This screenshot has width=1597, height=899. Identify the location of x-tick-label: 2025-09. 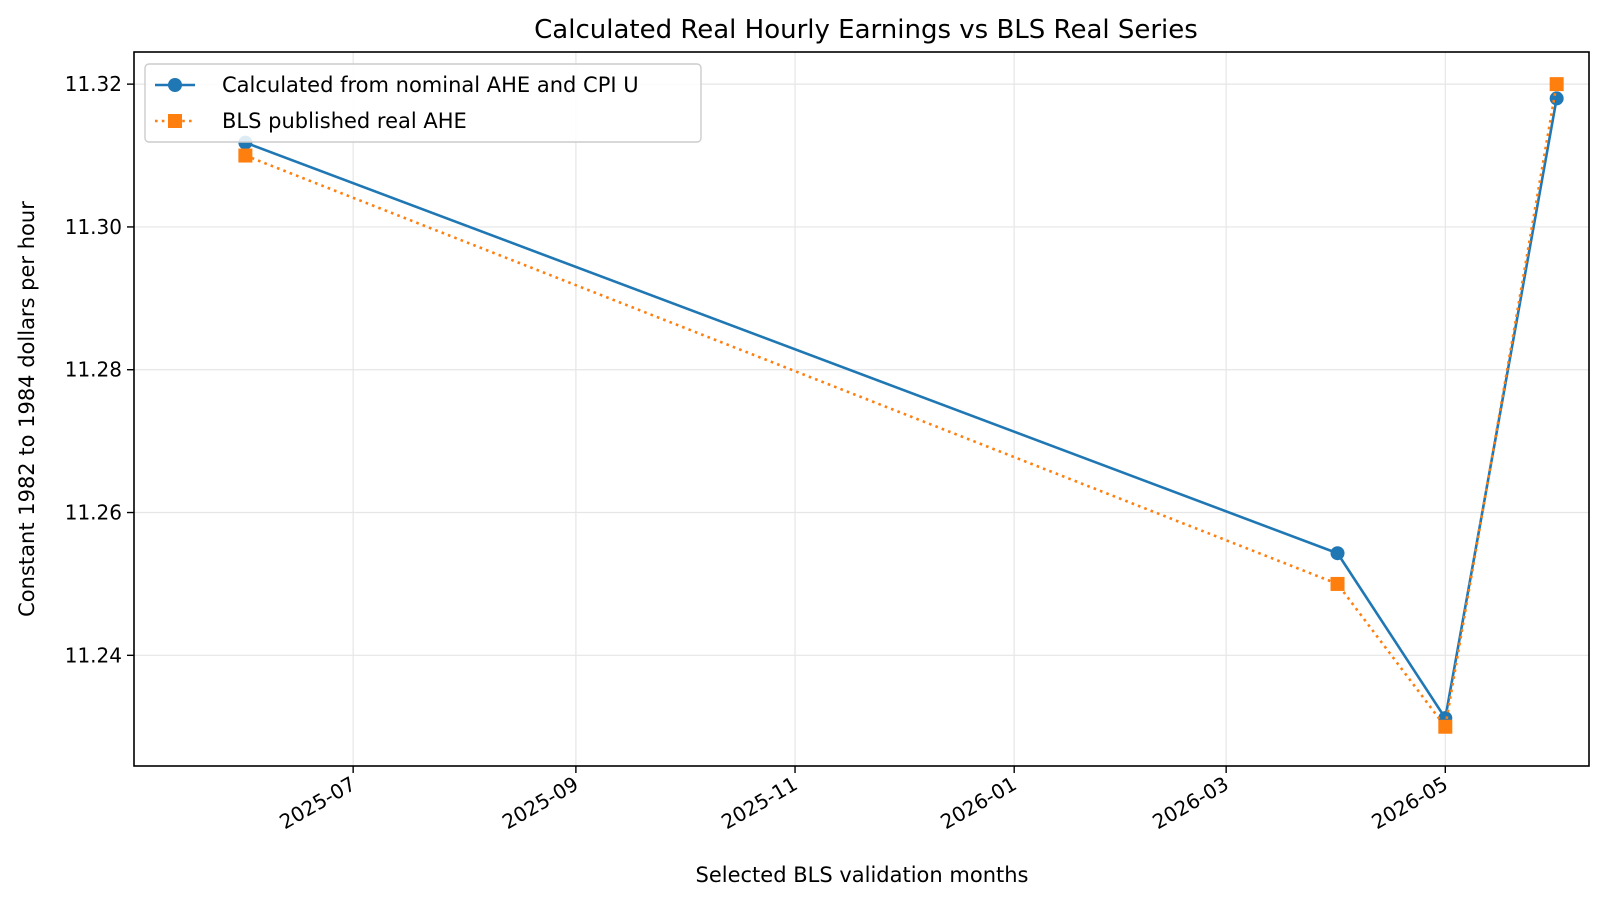
(540, 803).